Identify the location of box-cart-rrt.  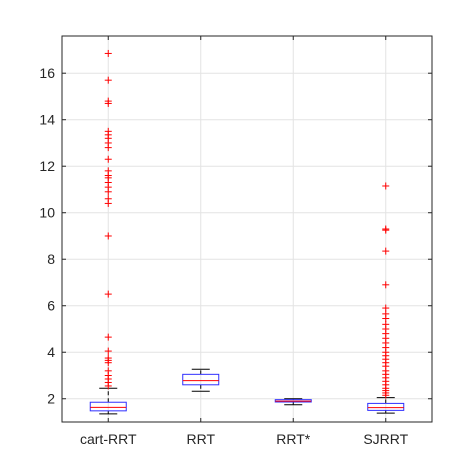
(108, 232).